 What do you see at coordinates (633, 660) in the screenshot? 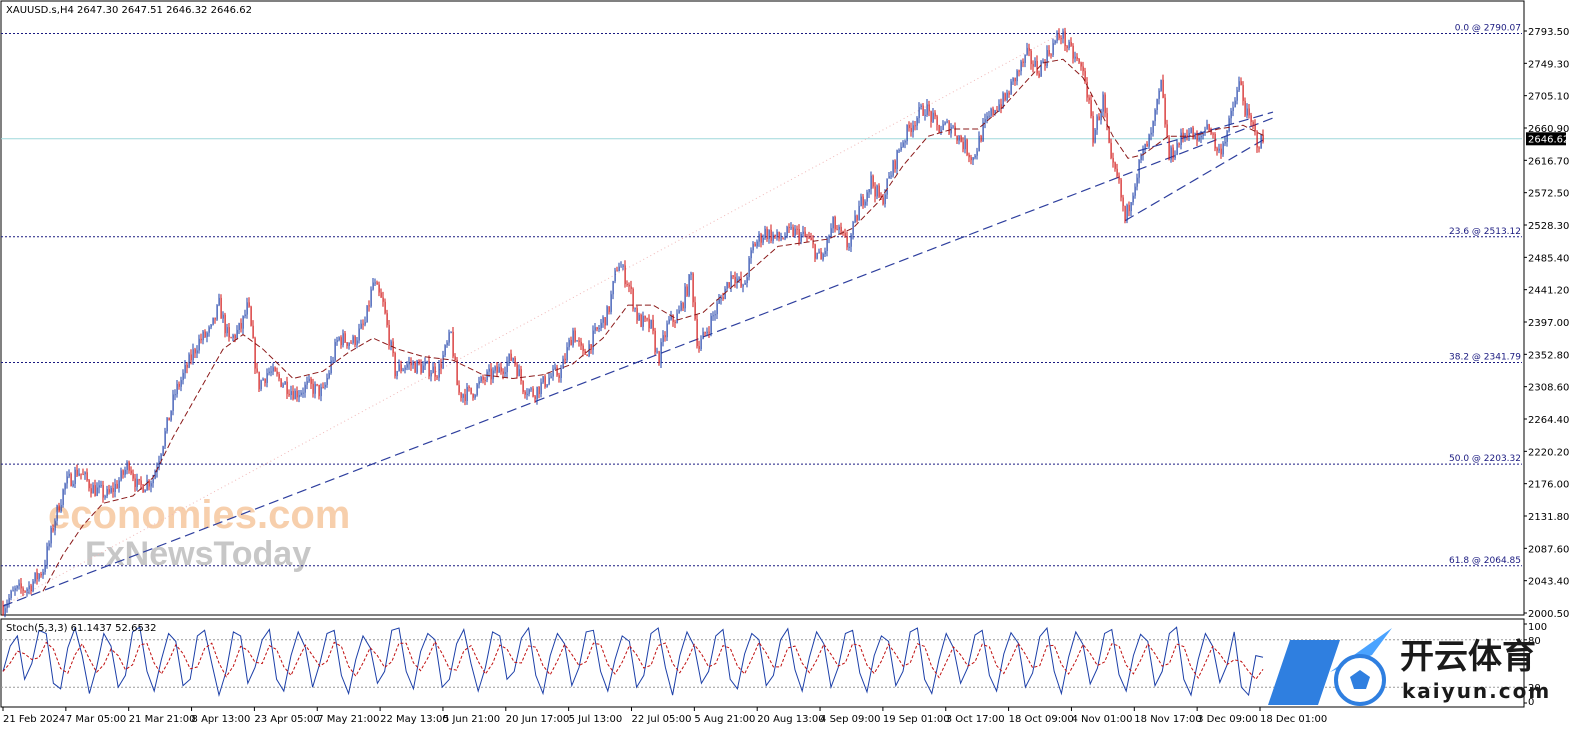
I see `stoch-signal-line` at bounding box center [633, 660].